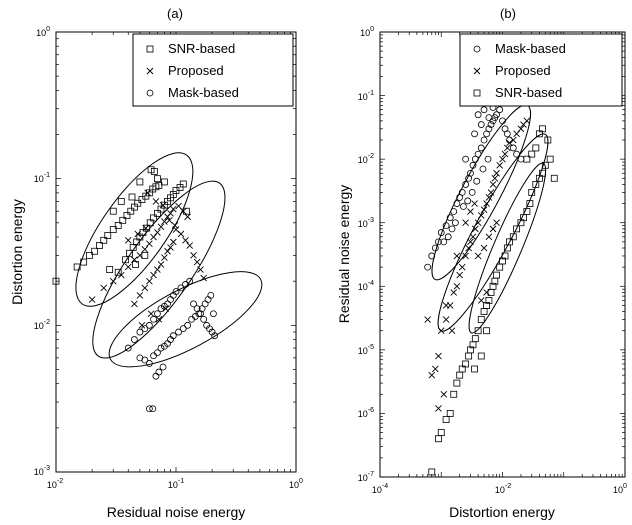  Describe the element at coordinates (213, 70) in the screenshot. I see `panel-a-legend: SNR-based Proposed Mask-based` at that location.